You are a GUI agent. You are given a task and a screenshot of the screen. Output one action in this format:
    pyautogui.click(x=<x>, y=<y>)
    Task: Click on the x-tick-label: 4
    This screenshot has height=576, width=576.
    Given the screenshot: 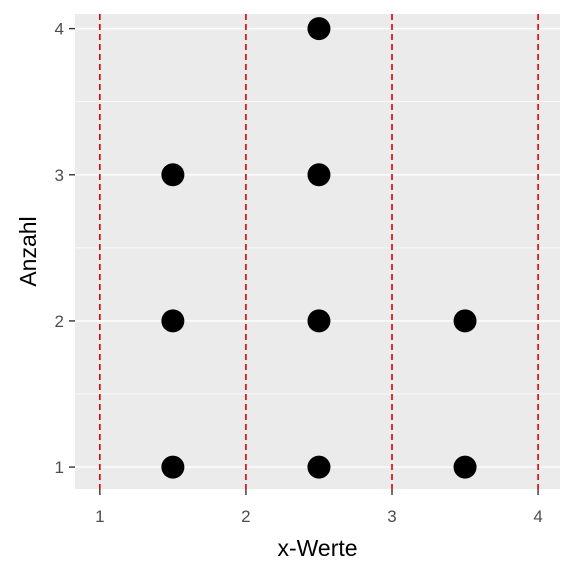 What is the action you would take?
    pyautogui.click(x=537, y=516)
    